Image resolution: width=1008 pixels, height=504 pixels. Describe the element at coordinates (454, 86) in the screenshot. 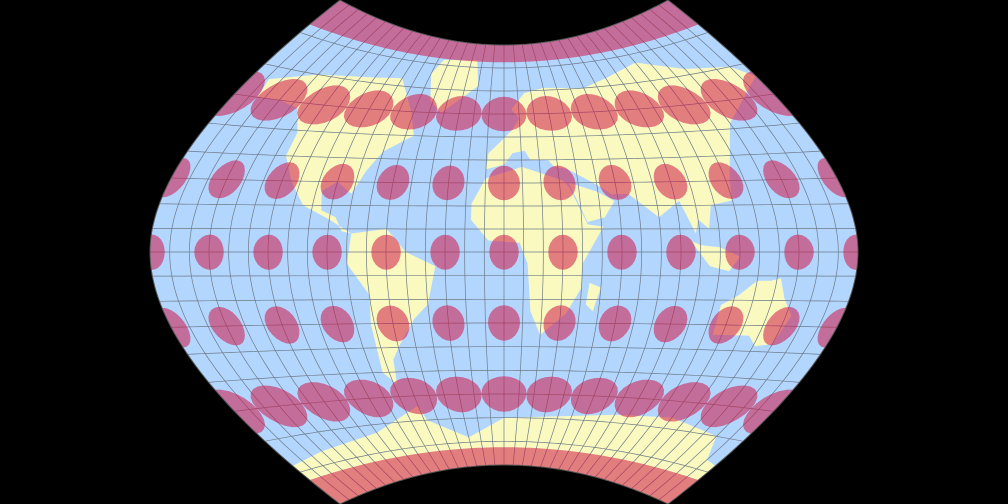

I see `land-greenland` at that location.